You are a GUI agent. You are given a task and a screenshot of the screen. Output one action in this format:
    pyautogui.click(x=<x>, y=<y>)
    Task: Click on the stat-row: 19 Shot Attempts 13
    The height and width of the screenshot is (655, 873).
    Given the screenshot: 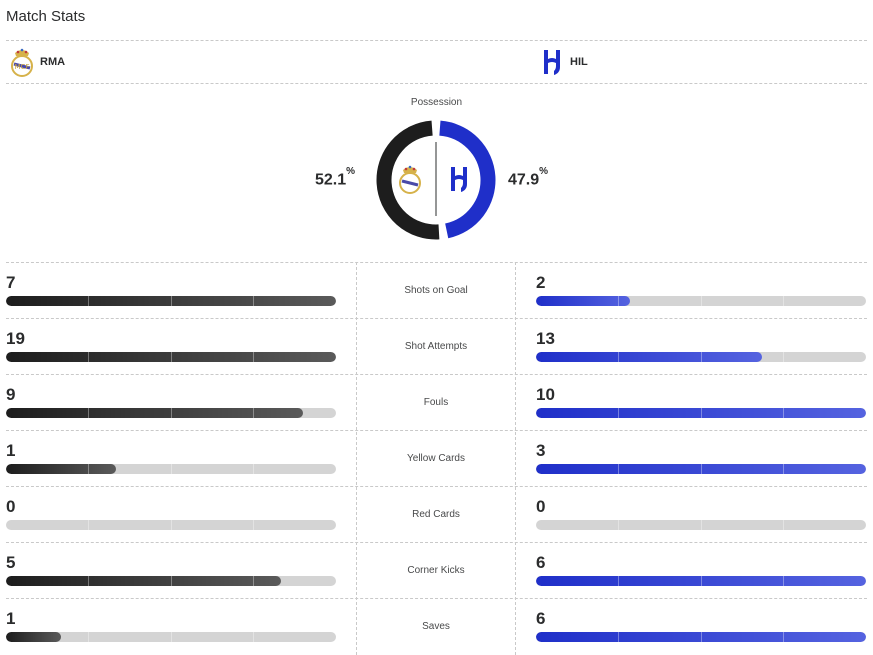 What is the action you would take?
    pyautogui.click(x=436, y=347)
    